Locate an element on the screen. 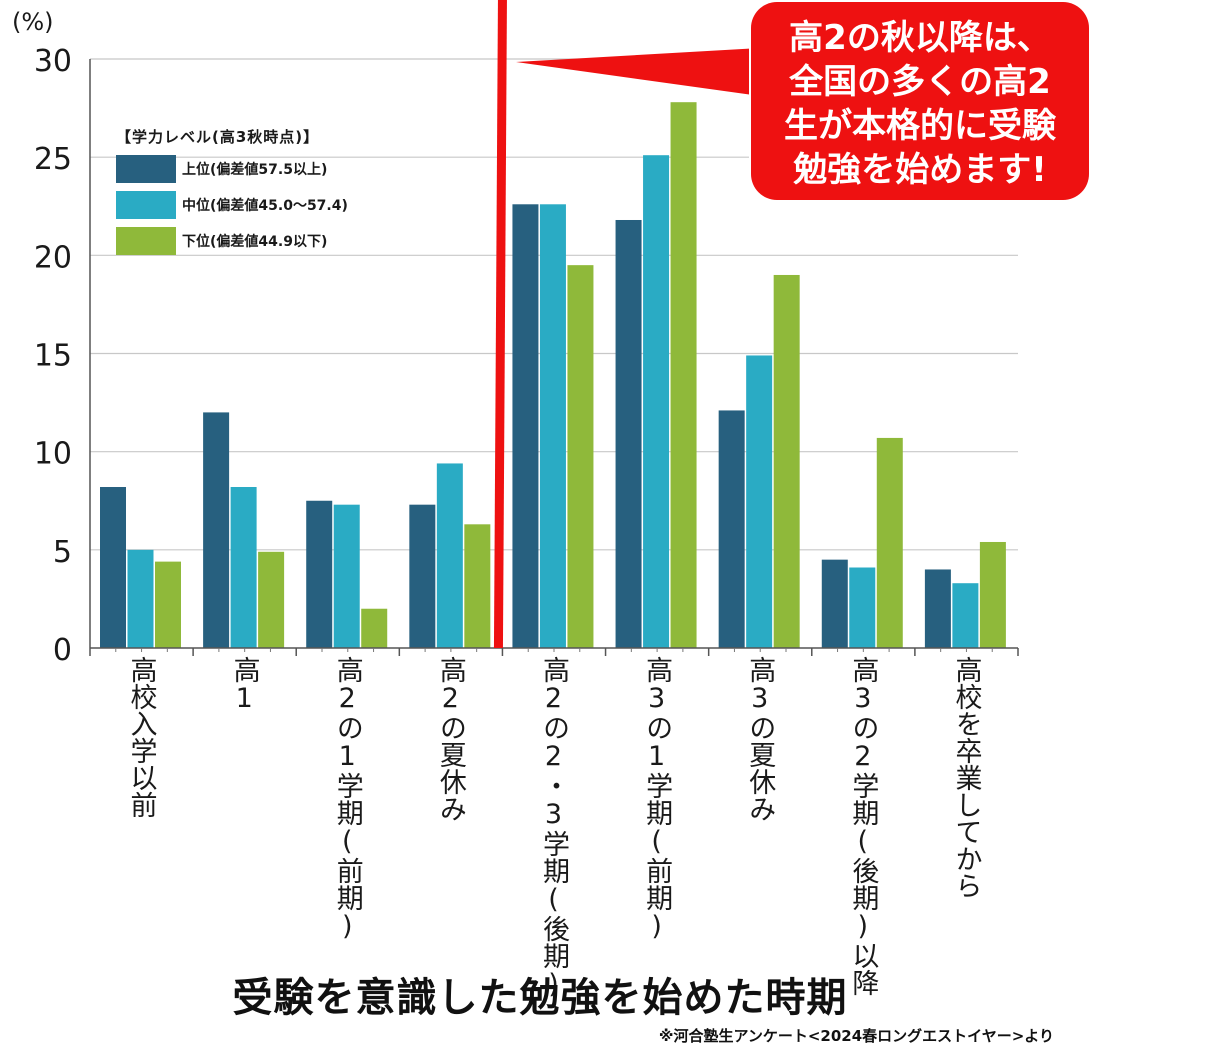  y-tick-label: 10 is located at coordinates (53, 454).